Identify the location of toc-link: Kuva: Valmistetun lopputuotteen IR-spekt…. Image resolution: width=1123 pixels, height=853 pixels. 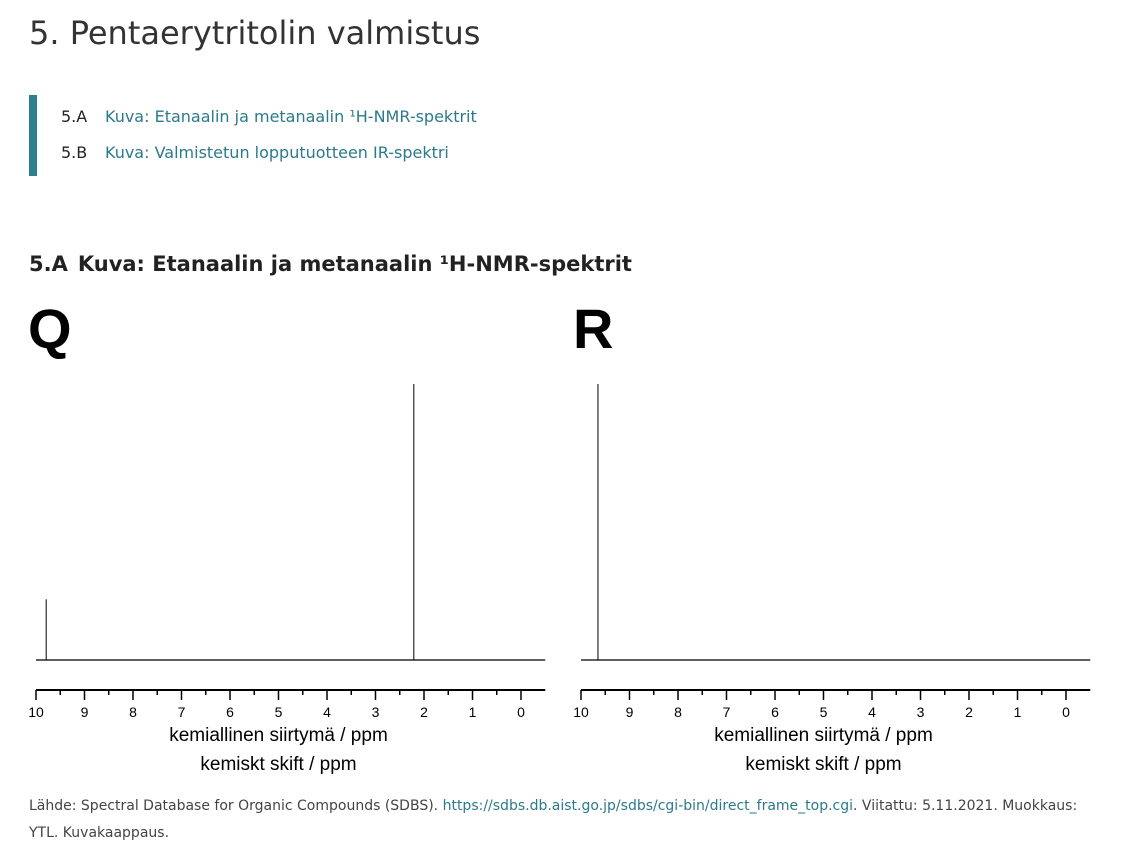
(277, 152).